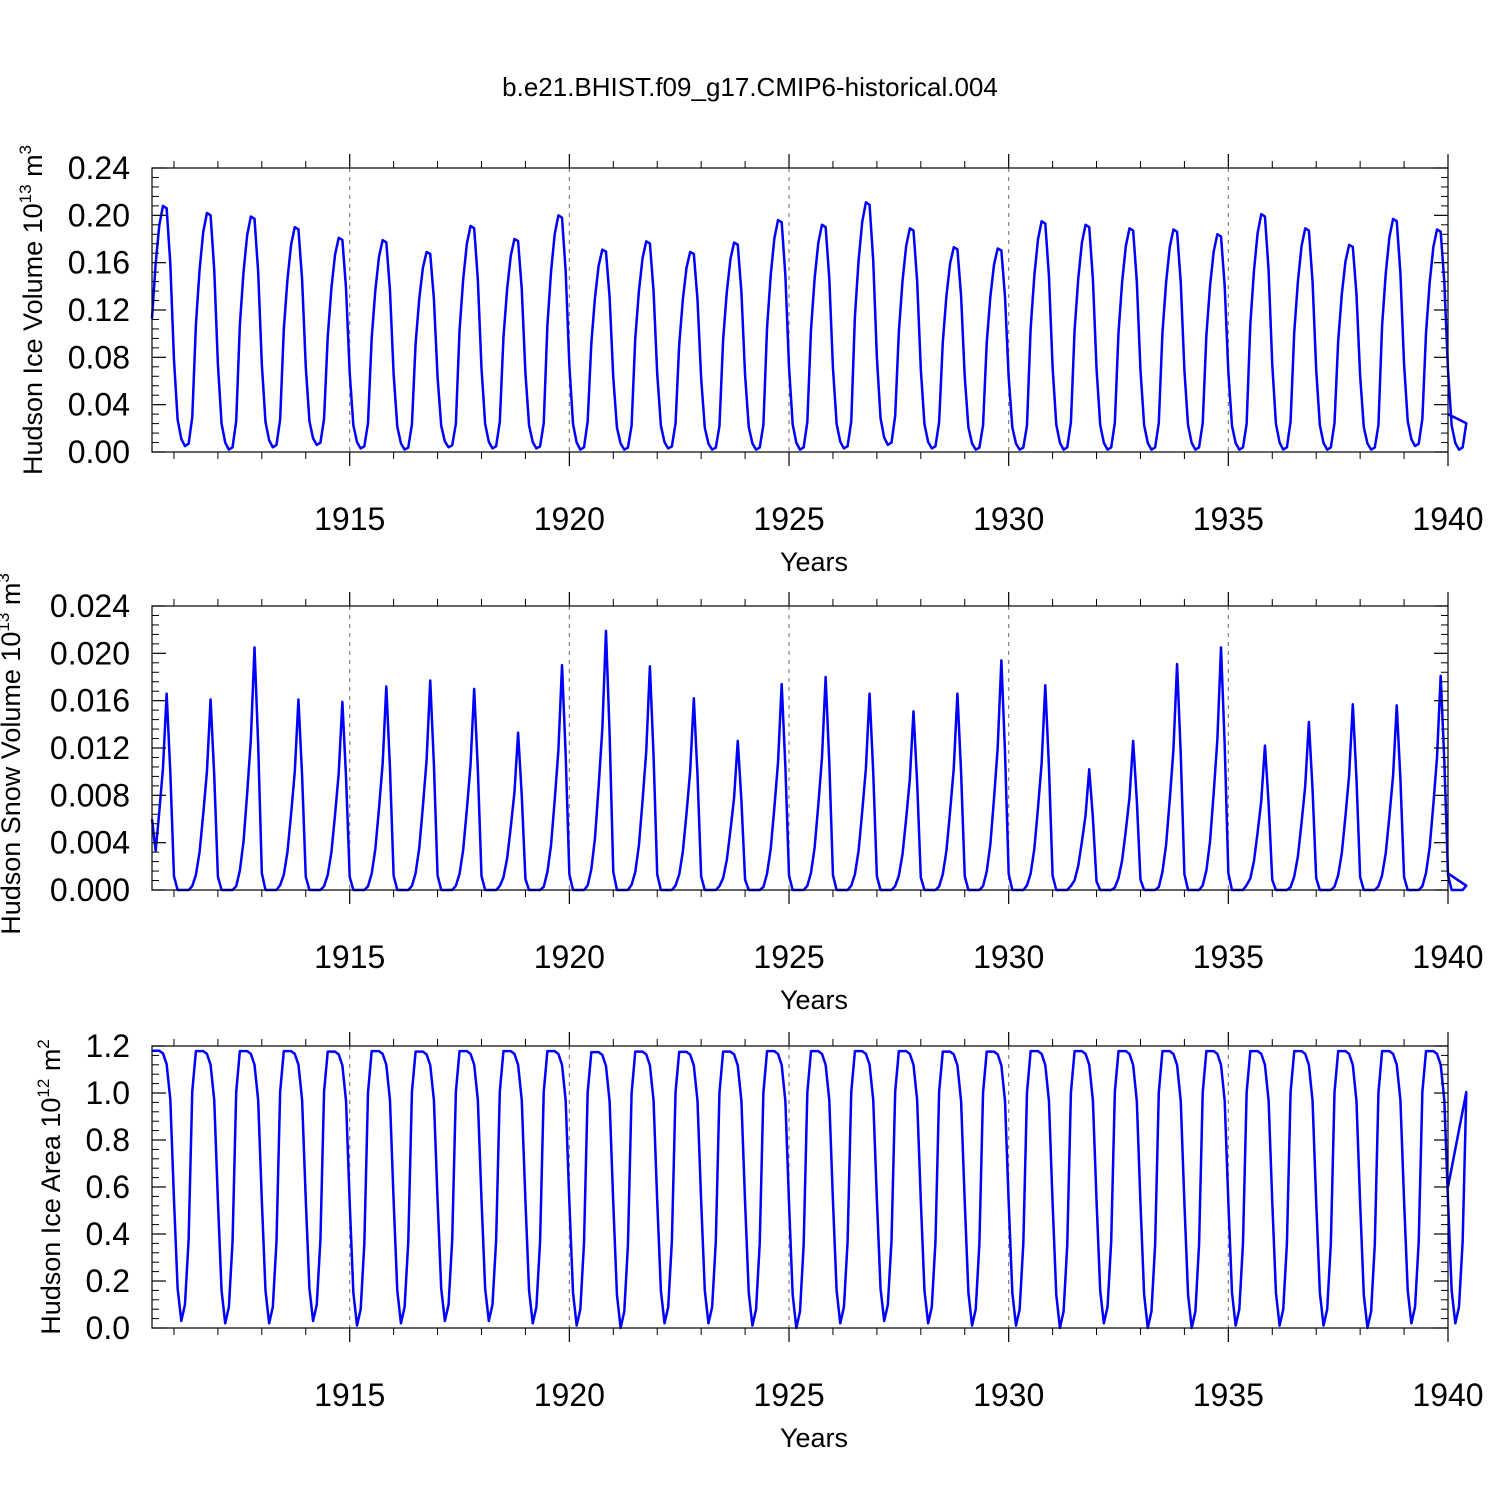 This screenshot has height=1500, width=1500. Describe the element at coordinates (90, 795) in the screenshot. I see `y-tick-label: 0.008` at that location.